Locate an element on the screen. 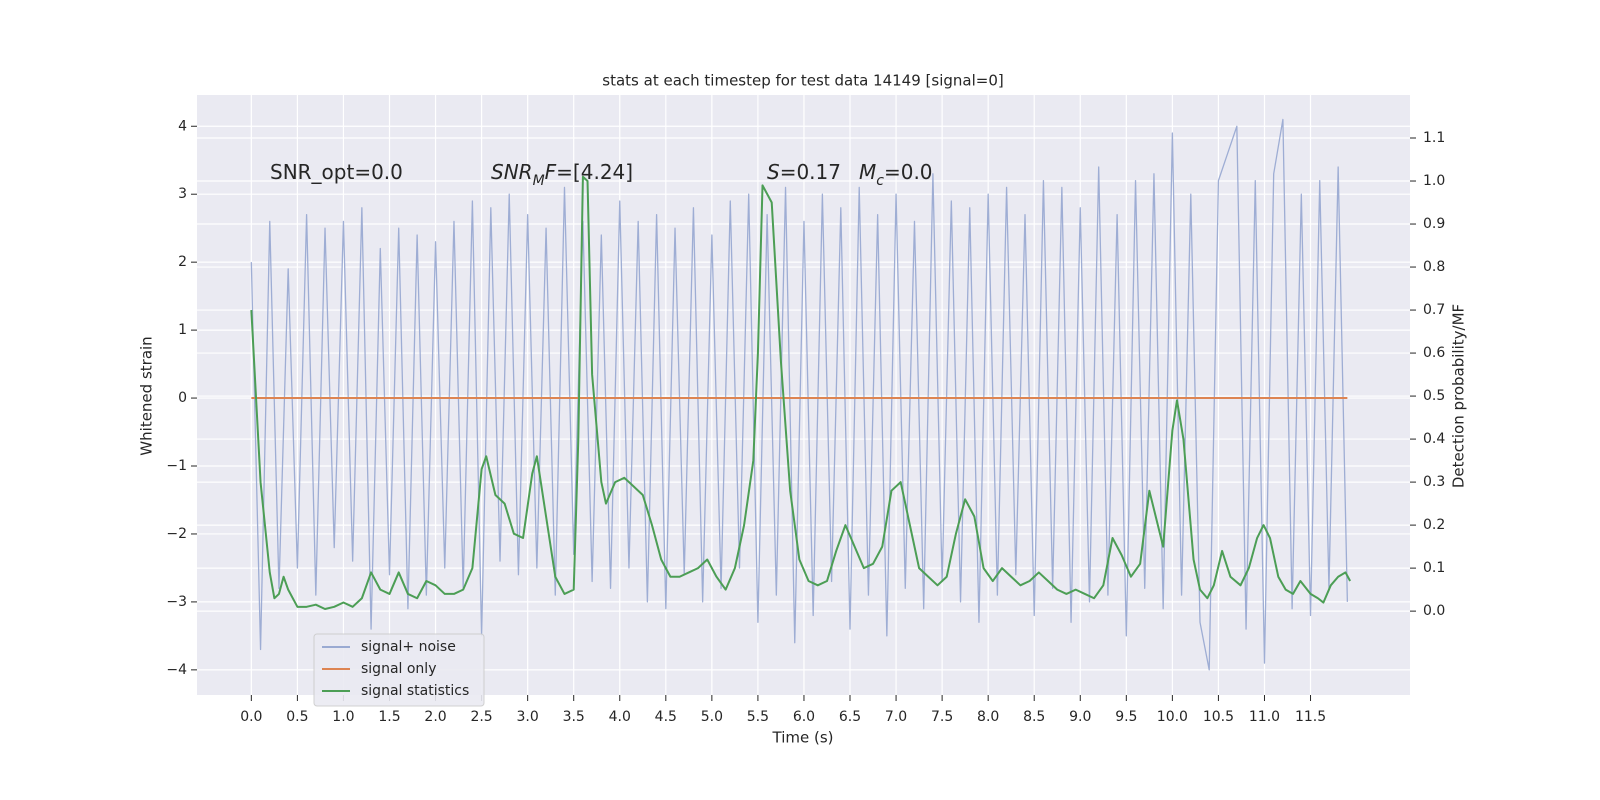 Image resolution: width=1600 pixels, height=800 pixels. annotation-part: SNR_opt=0.0 is located at coordinates (336, 172).